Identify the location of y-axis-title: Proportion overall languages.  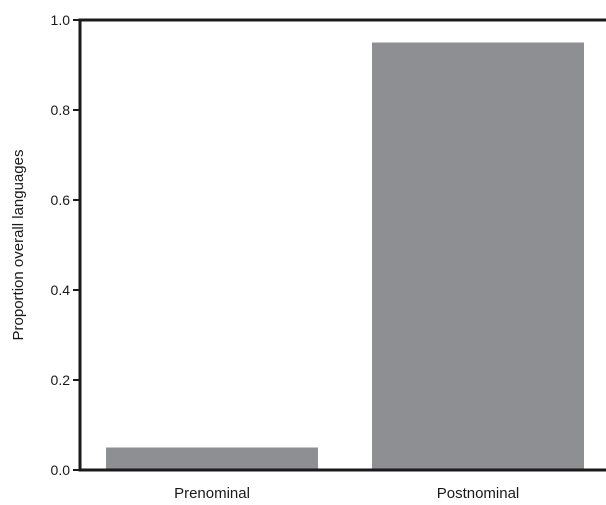
(18, 245).